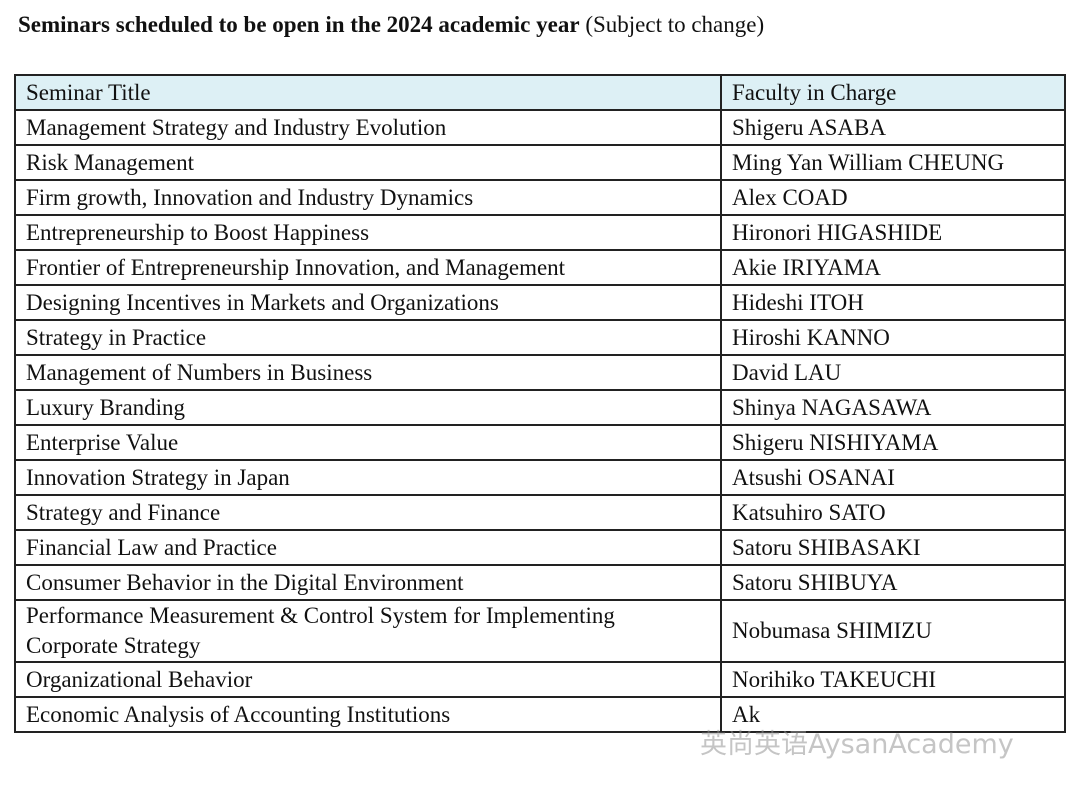 The width and height of the screenshot is (1080, 791). Describe the element at coordinates (368, 162) in the screenshot. I see `table-cell: Risk Management` at that location.